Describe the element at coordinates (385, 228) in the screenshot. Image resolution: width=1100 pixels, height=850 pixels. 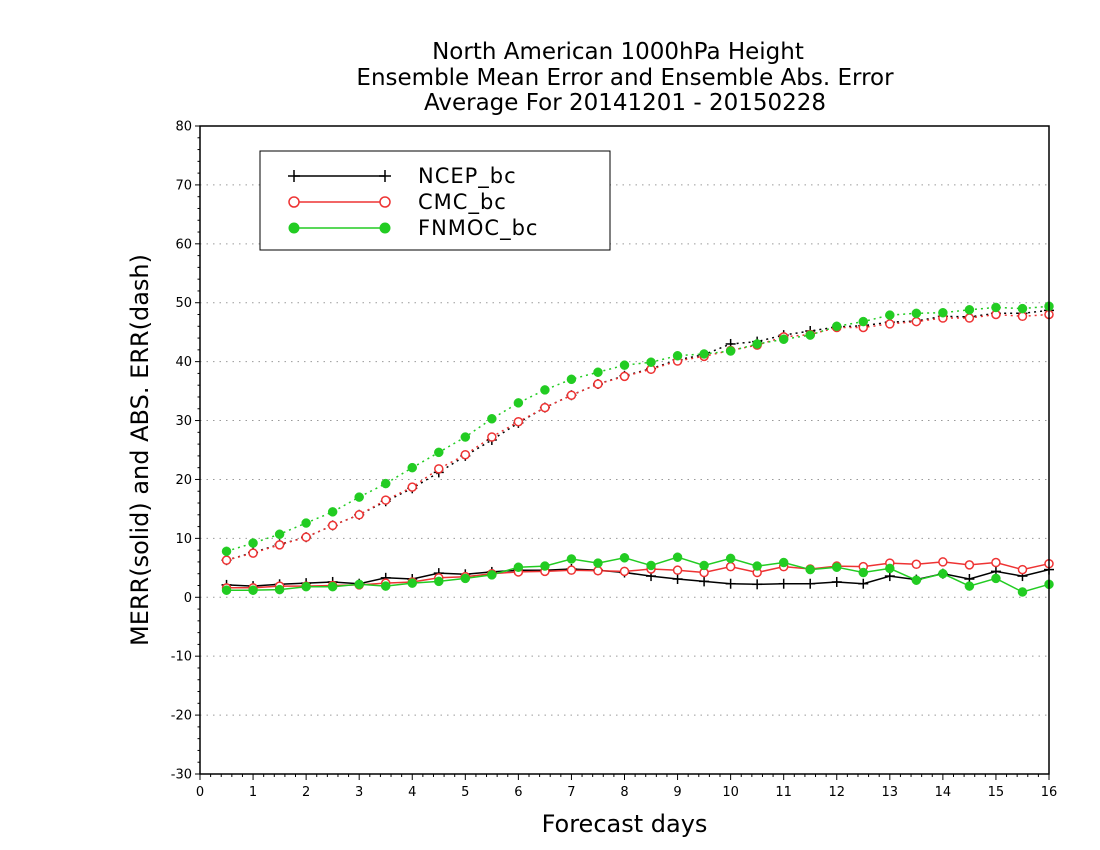
I see `legend-marker-fnmoc-bc` at that location.